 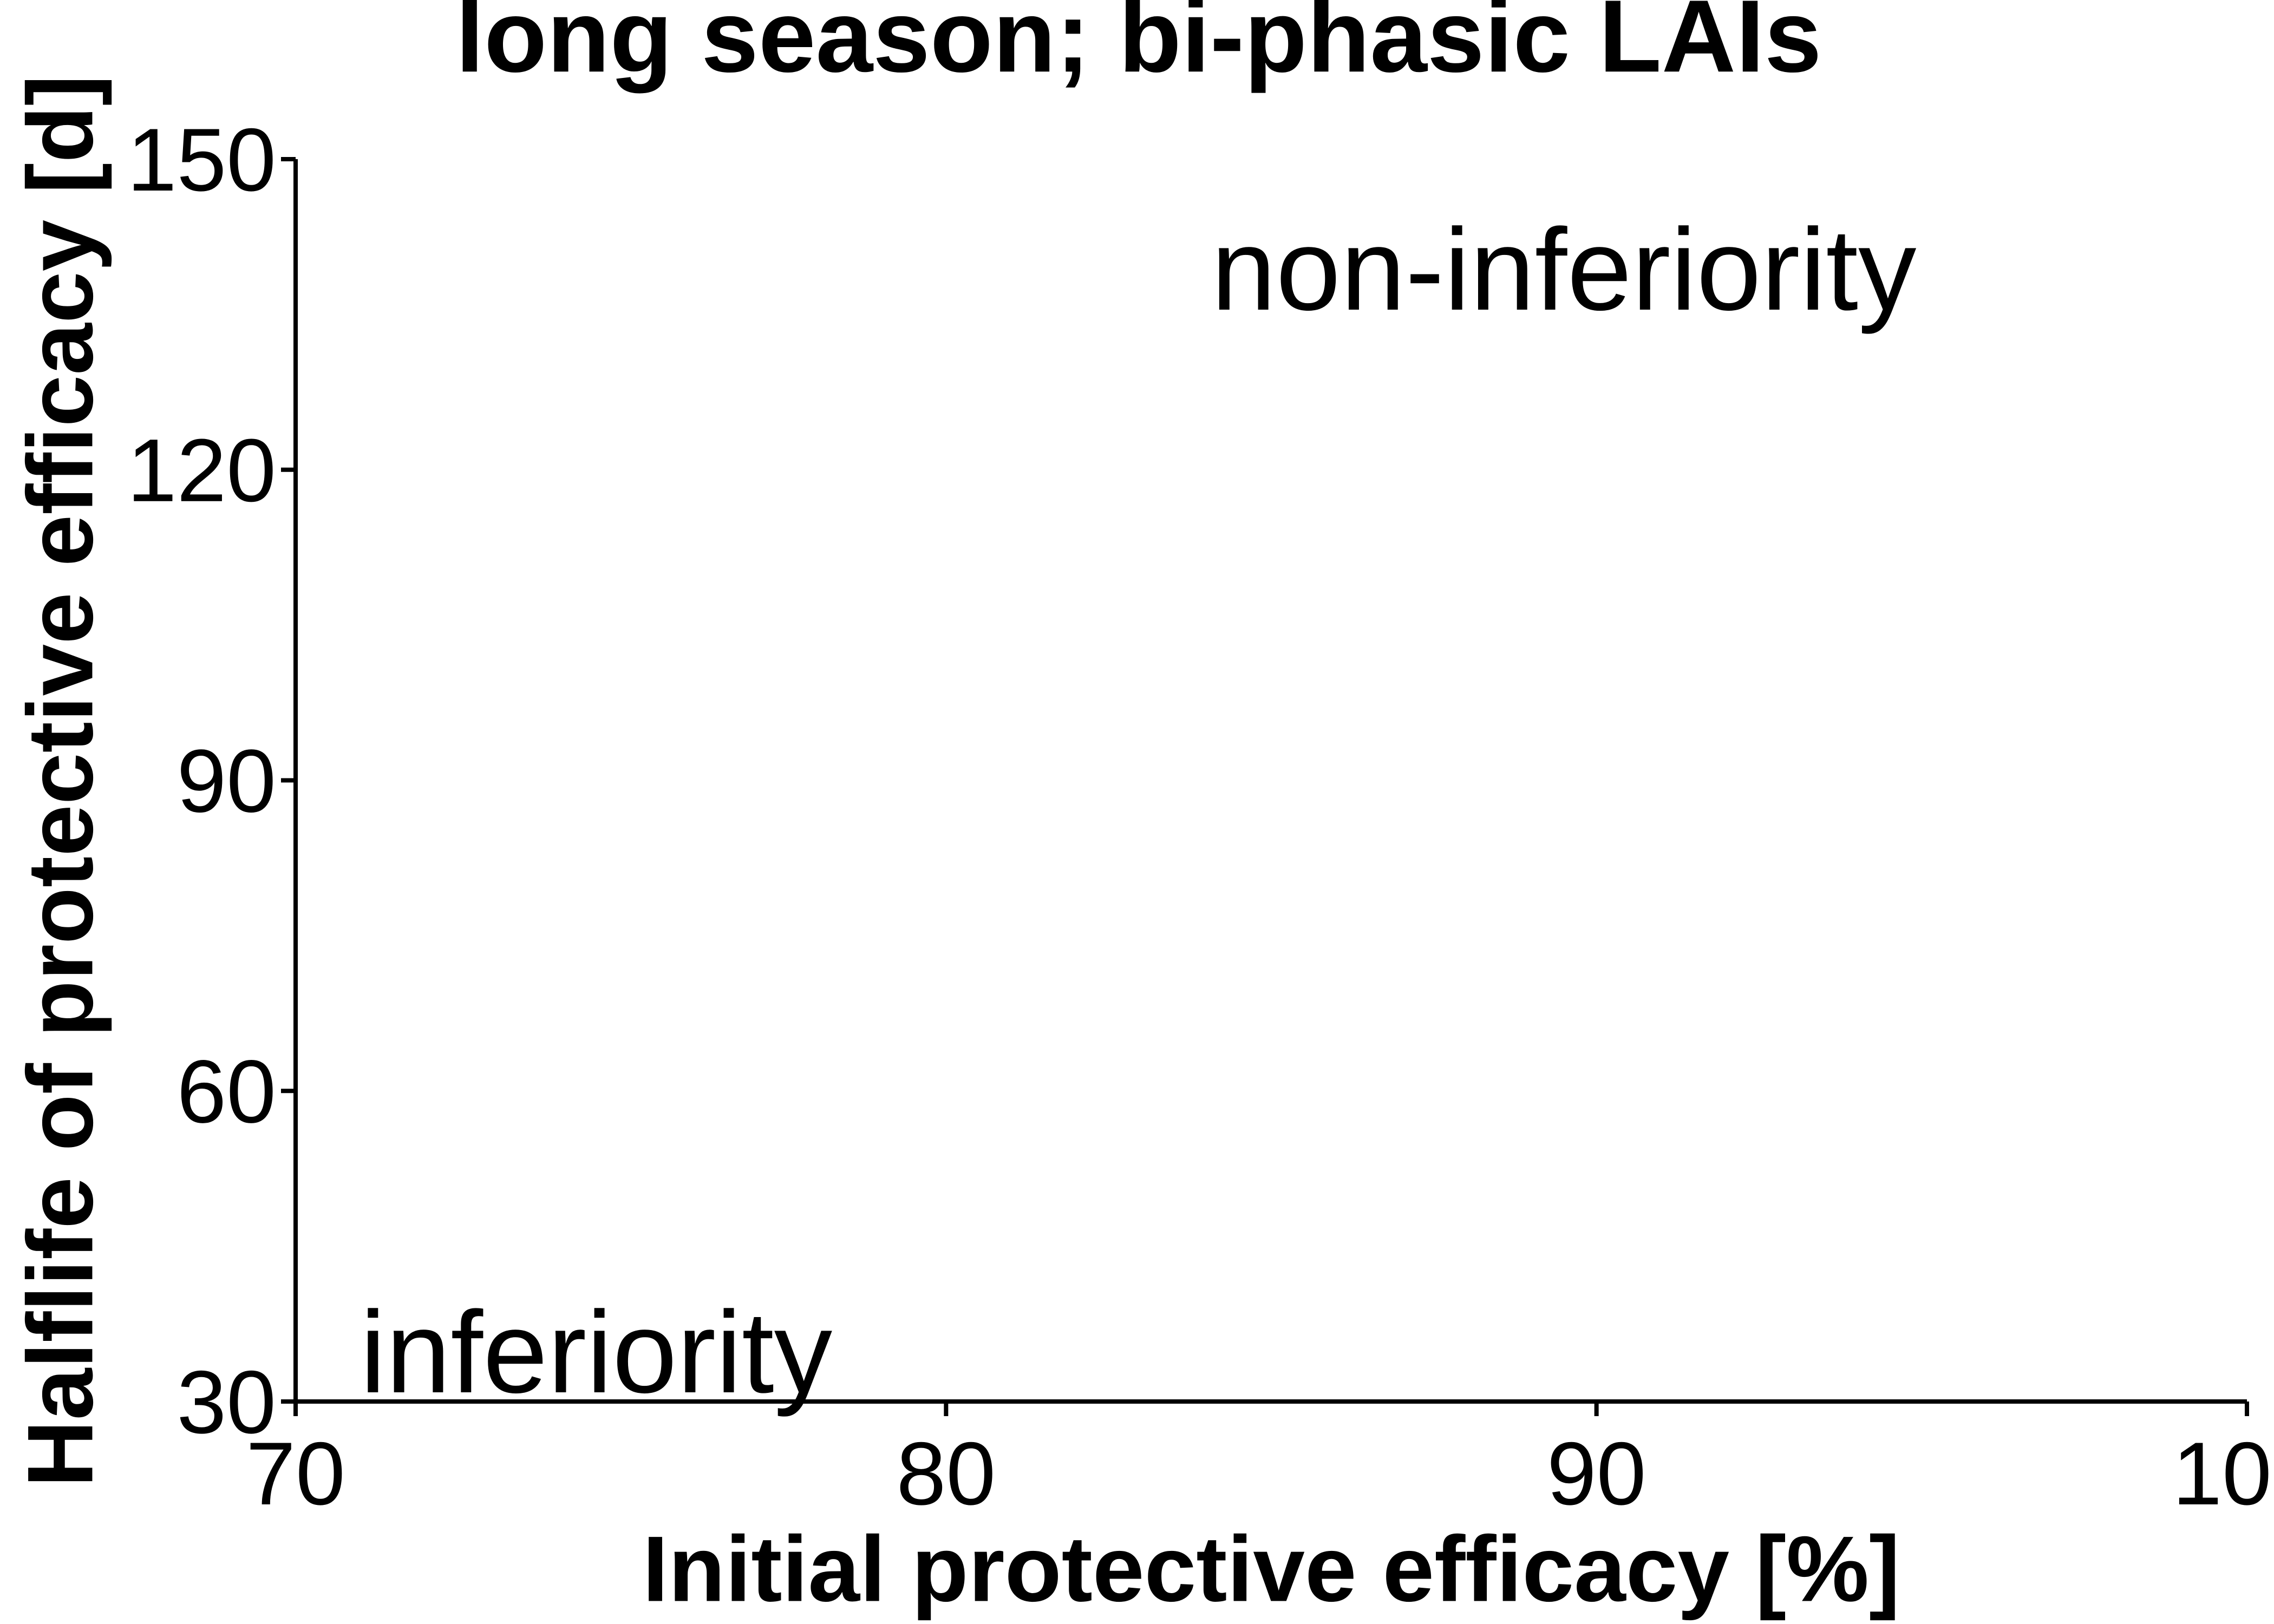 What do you see at coordinates (60, 781) in the screenshot?
I see `y-axis-label: Halflife of protective efficacy [d]` at bounding box center [60, 781].